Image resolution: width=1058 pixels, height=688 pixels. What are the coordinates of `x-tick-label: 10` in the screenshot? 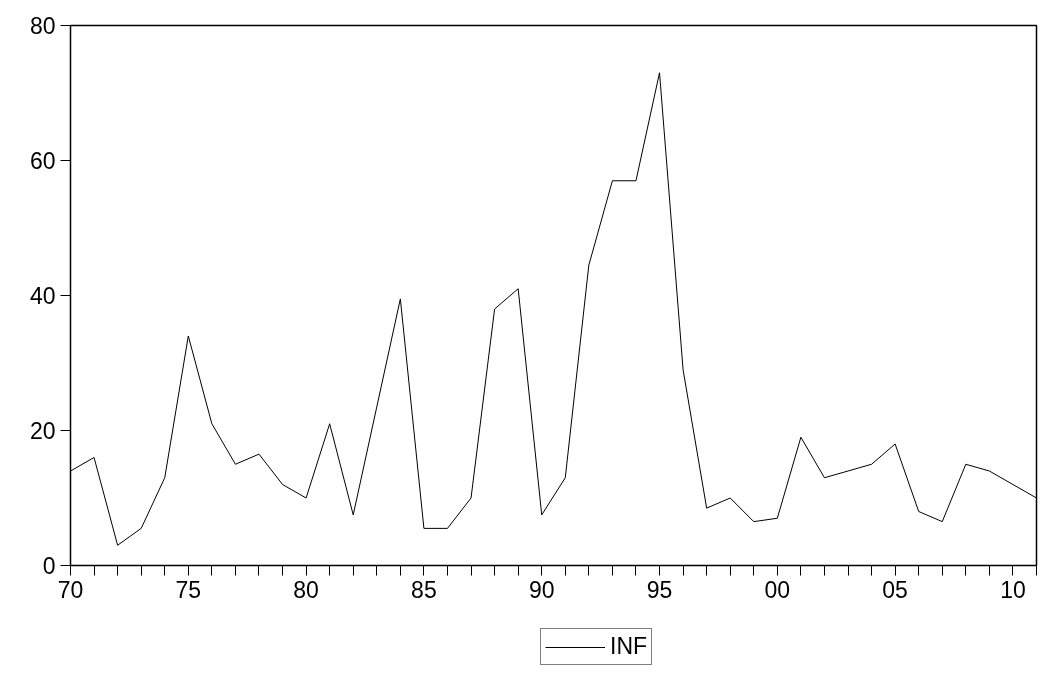 It's located at (1013, 589).